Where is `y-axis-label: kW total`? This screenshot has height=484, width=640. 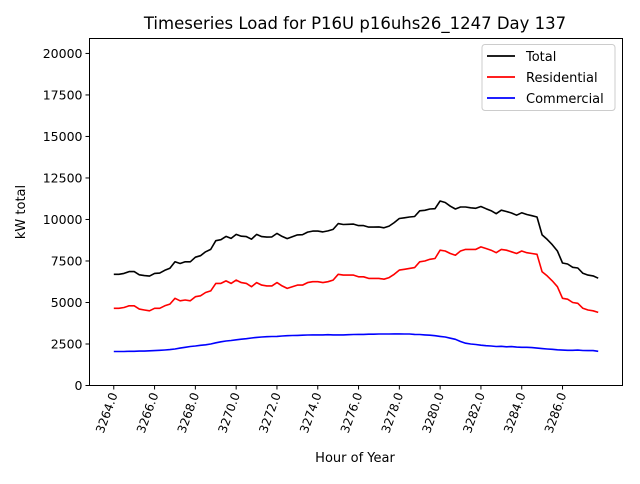 y-axis-label: kW total is located at coordinates (21, 212).